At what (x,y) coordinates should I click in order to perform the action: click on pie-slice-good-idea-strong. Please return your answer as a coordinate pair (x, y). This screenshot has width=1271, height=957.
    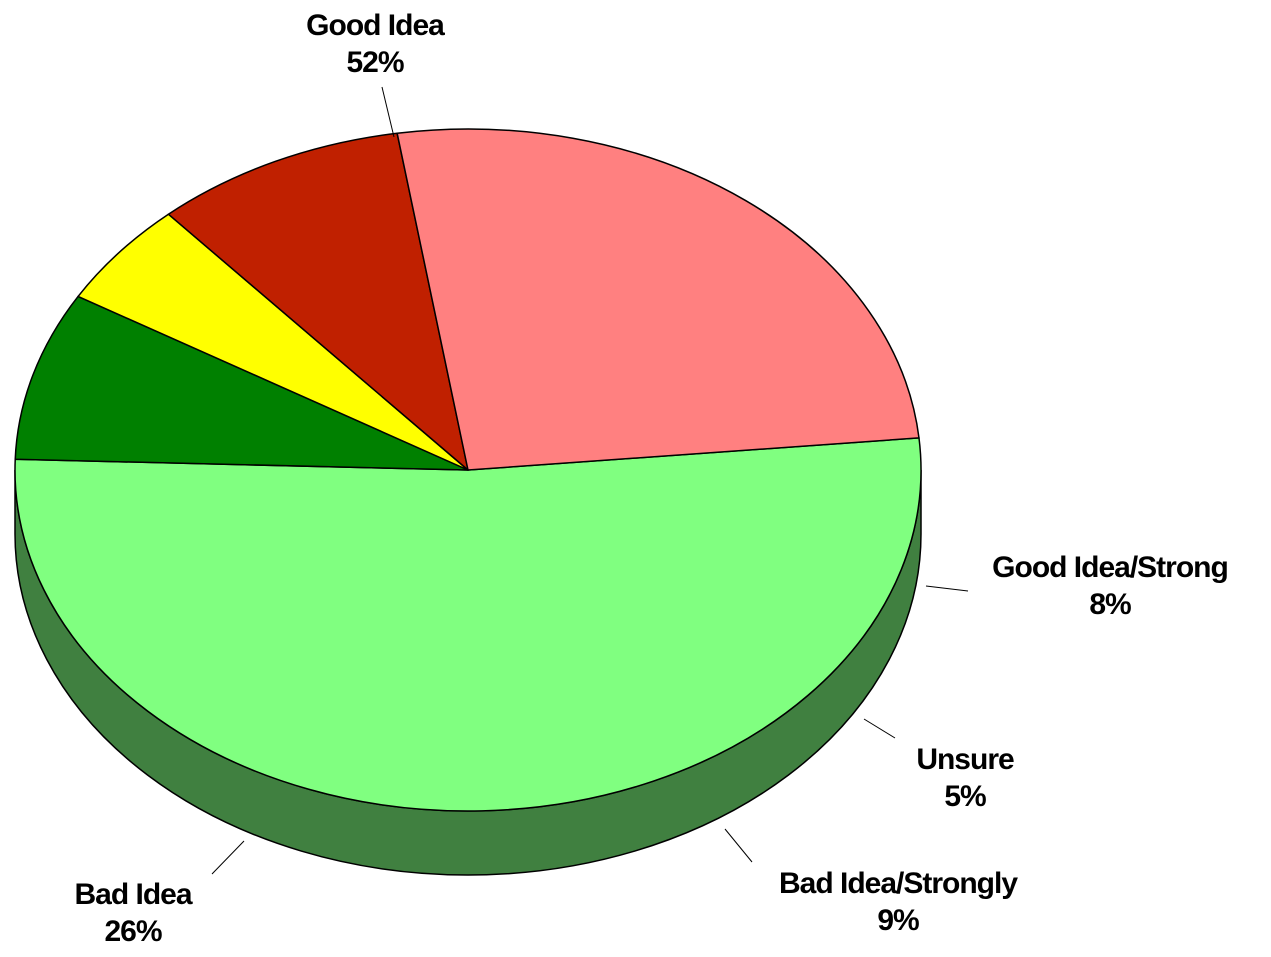
    Looking at the image, I should click on (241, 383).